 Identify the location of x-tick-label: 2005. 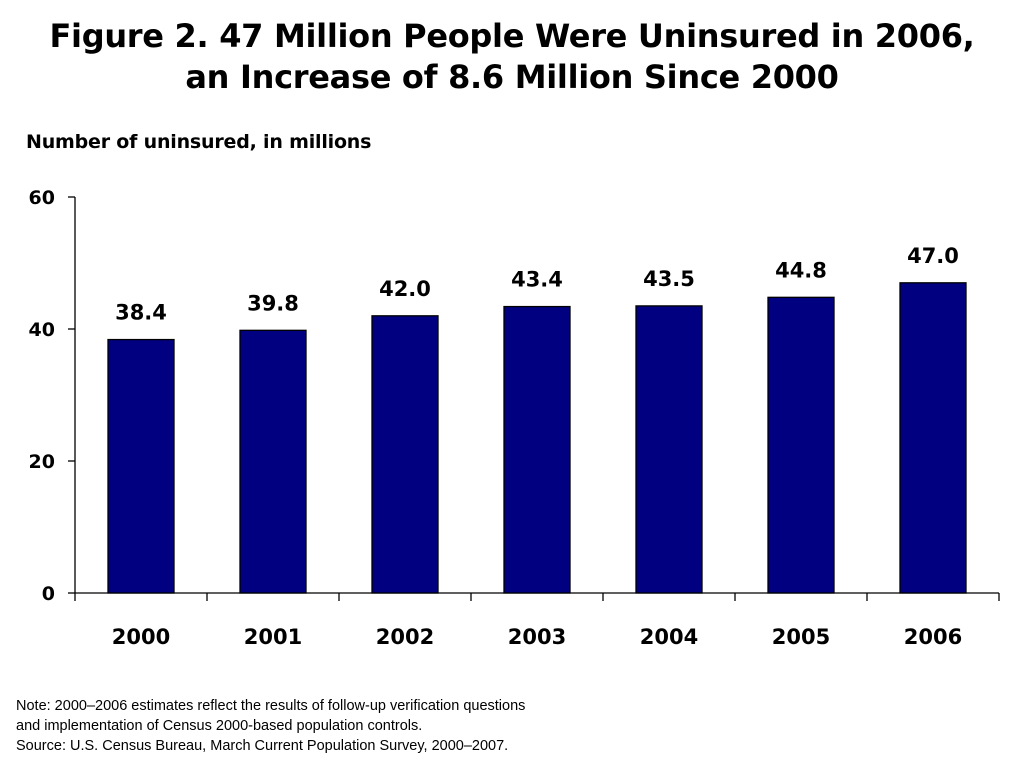
(801, 637).